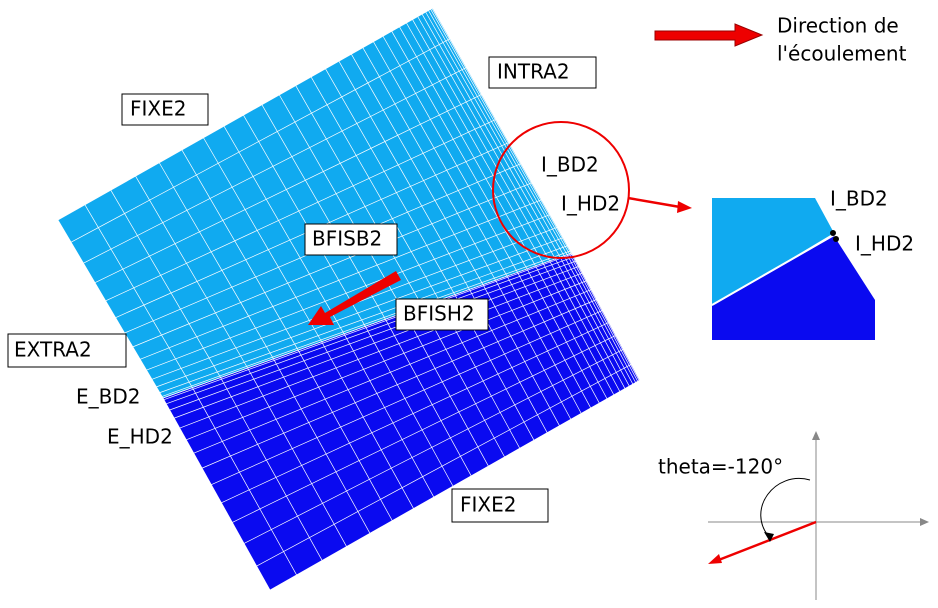 The image size is (938, 608). What do you see at coordinates (715, 559) in the screenshot?
I see `flow-vector-head` at bounding box center [715, 559].